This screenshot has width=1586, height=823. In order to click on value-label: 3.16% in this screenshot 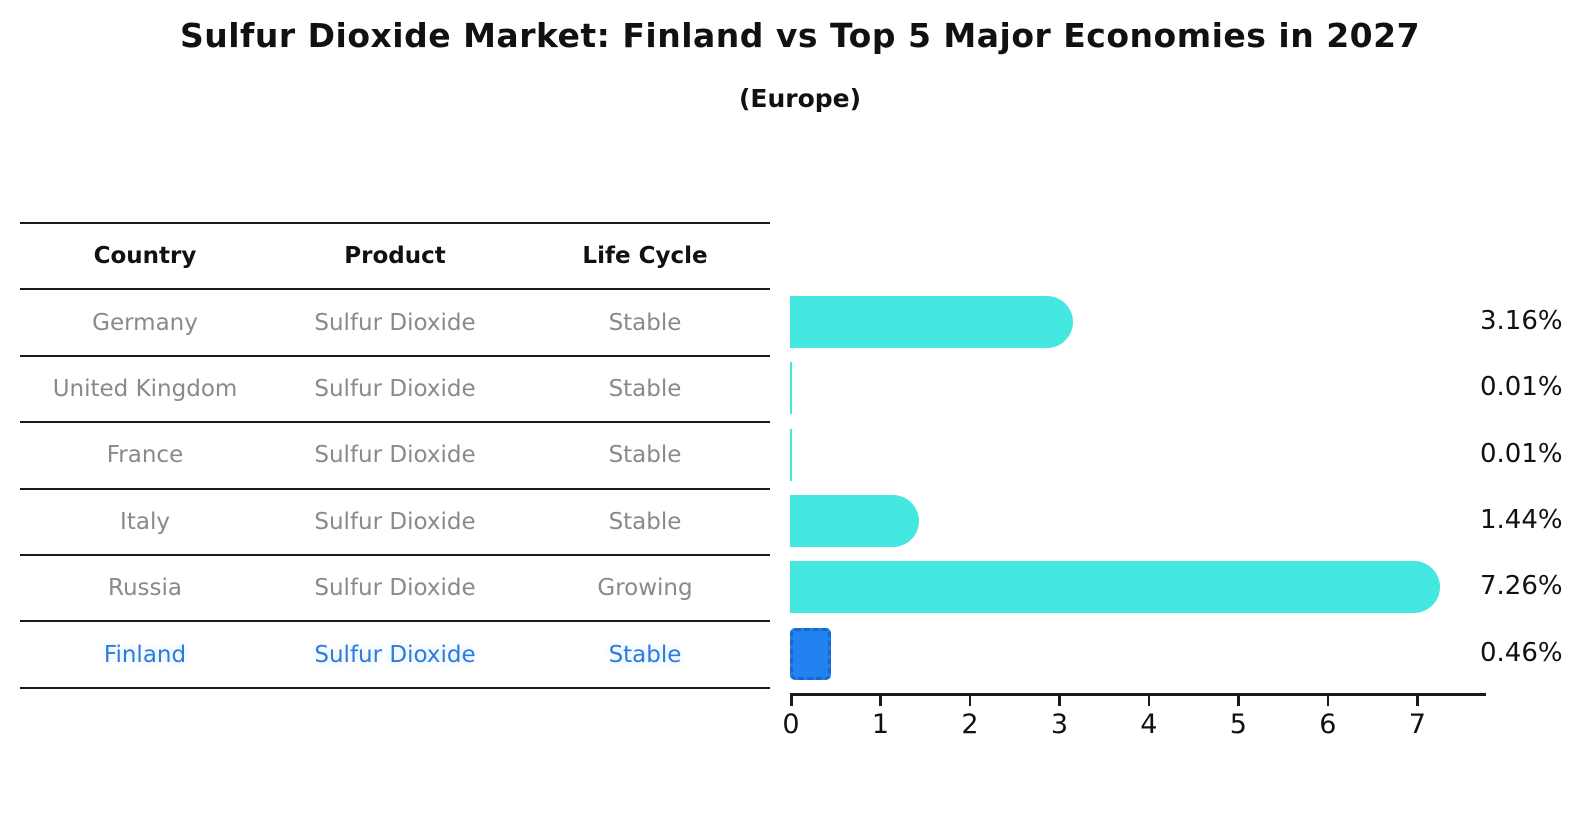, I will do `click(1521, 321)`.